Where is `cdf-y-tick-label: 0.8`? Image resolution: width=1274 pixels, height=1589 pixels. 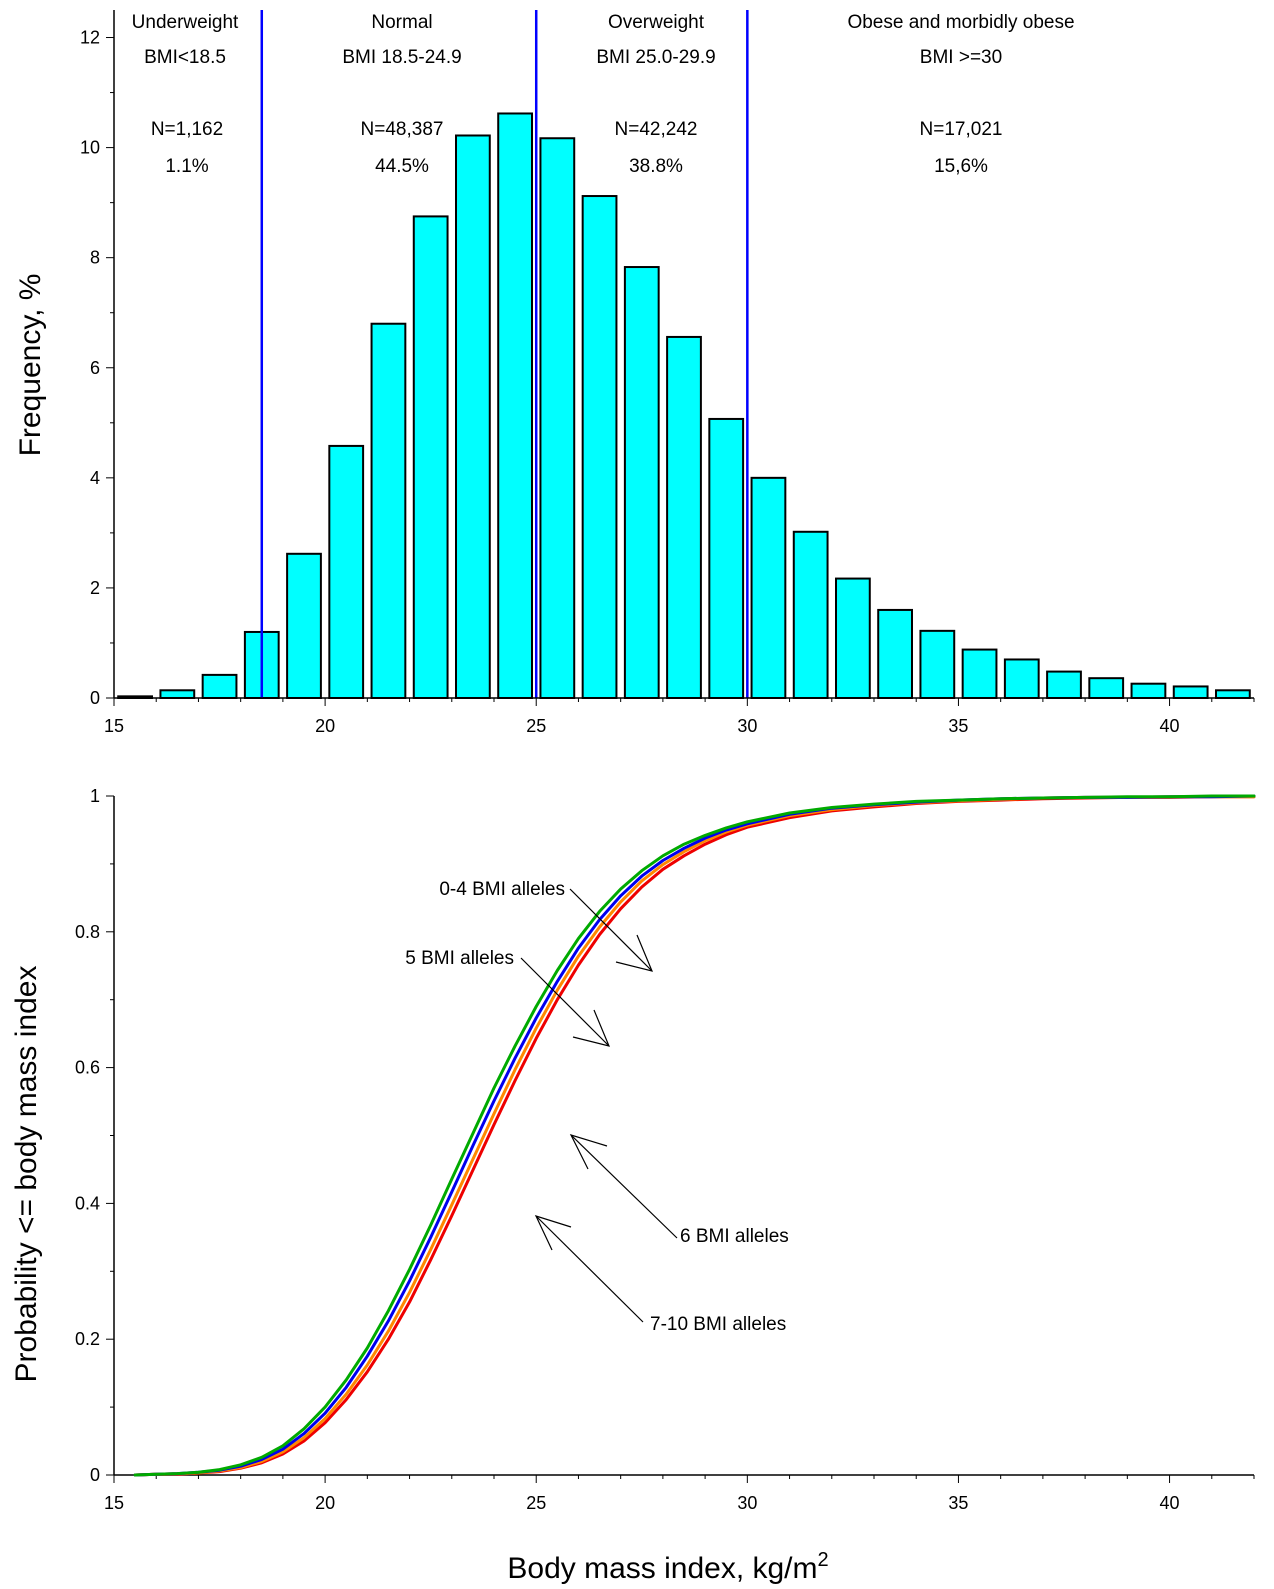
cdf-y-tick-label: 0.8 is located at coordinates (87, 932).